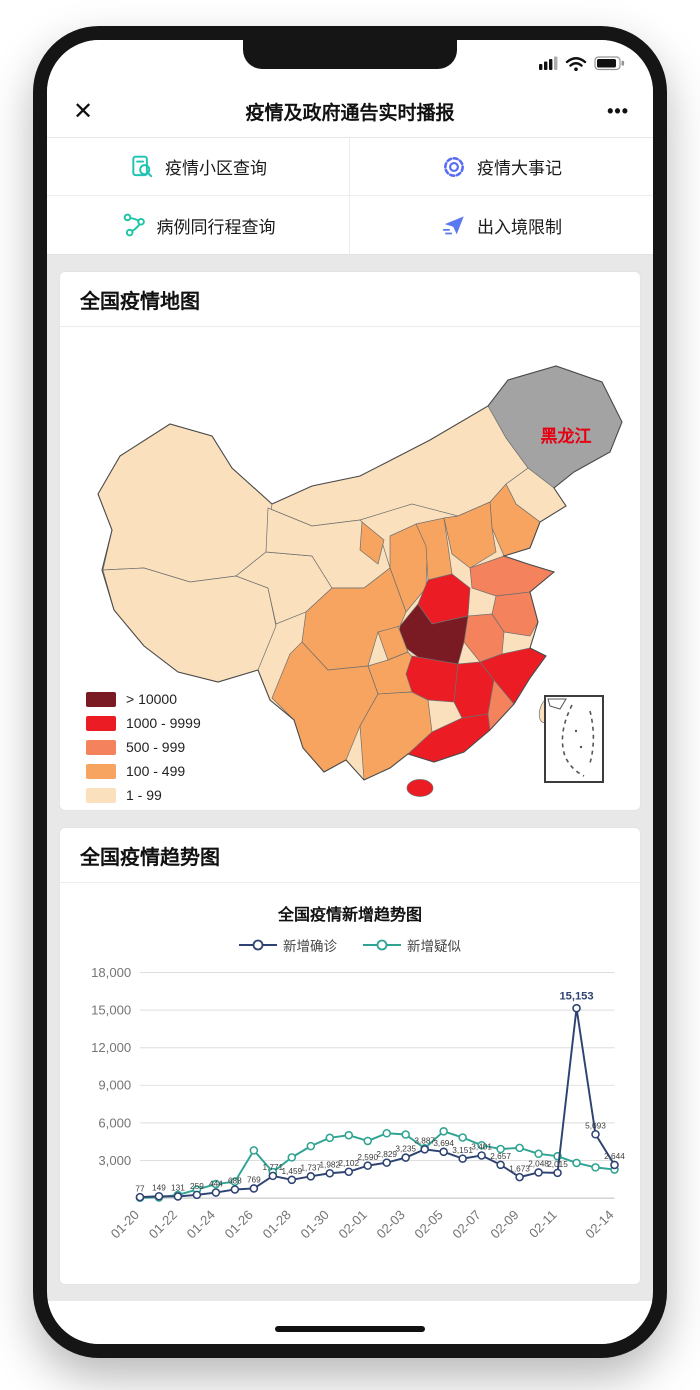  I want to click on y-axis-label: 3,000, so click(114, 1160).